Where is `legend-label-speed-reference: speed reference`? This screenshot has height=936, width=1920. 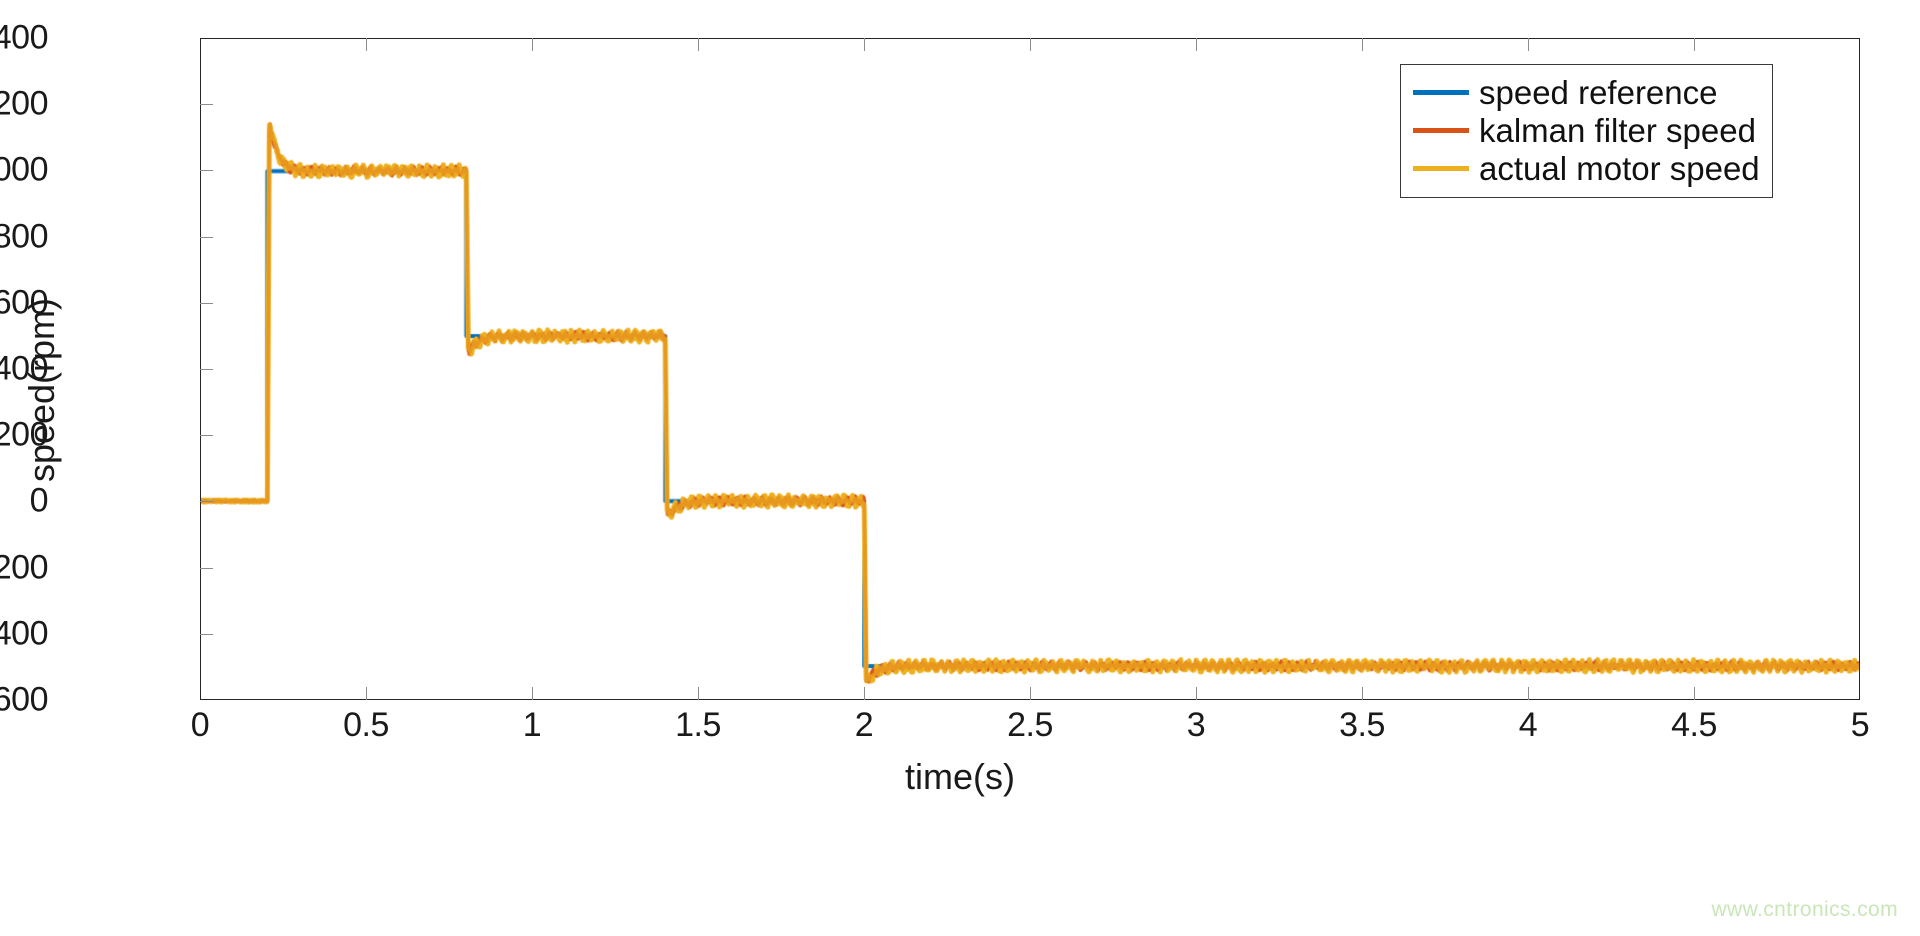
legend-label-speed-reference: speed reference is located at coordinates (1598, 92).